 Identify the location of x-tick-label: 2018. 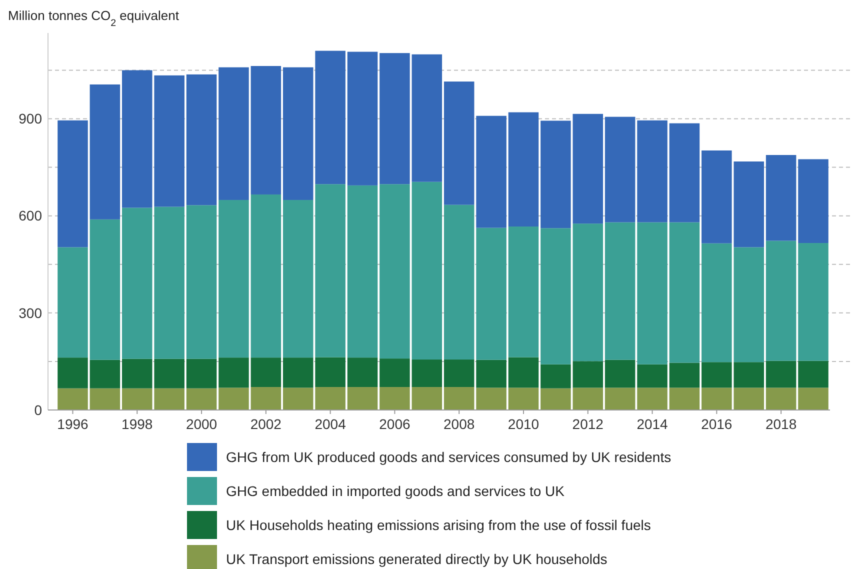
(781, 424).